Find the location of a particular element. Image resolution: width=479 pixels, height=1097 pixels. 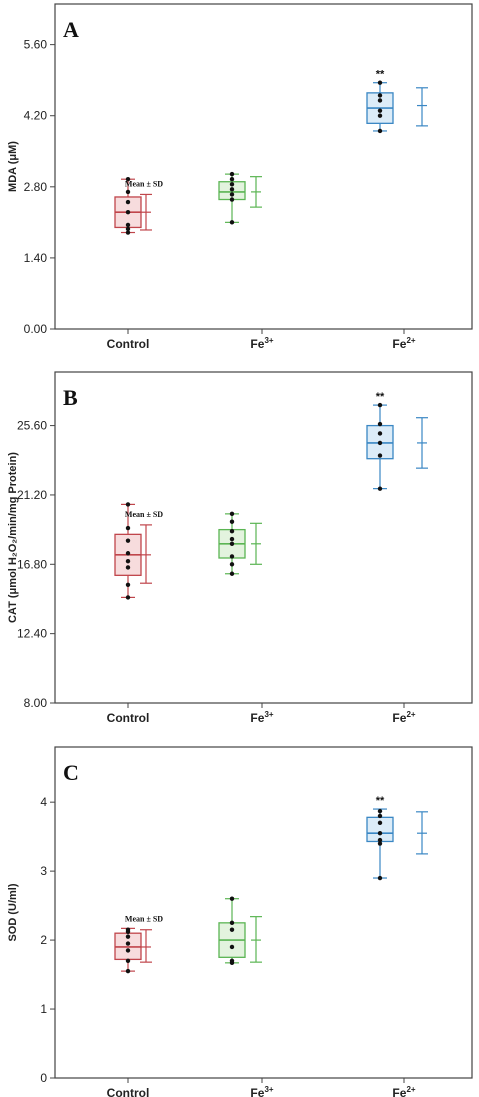

y-tick-label: 8.00 is located at coordinates (36, 703).